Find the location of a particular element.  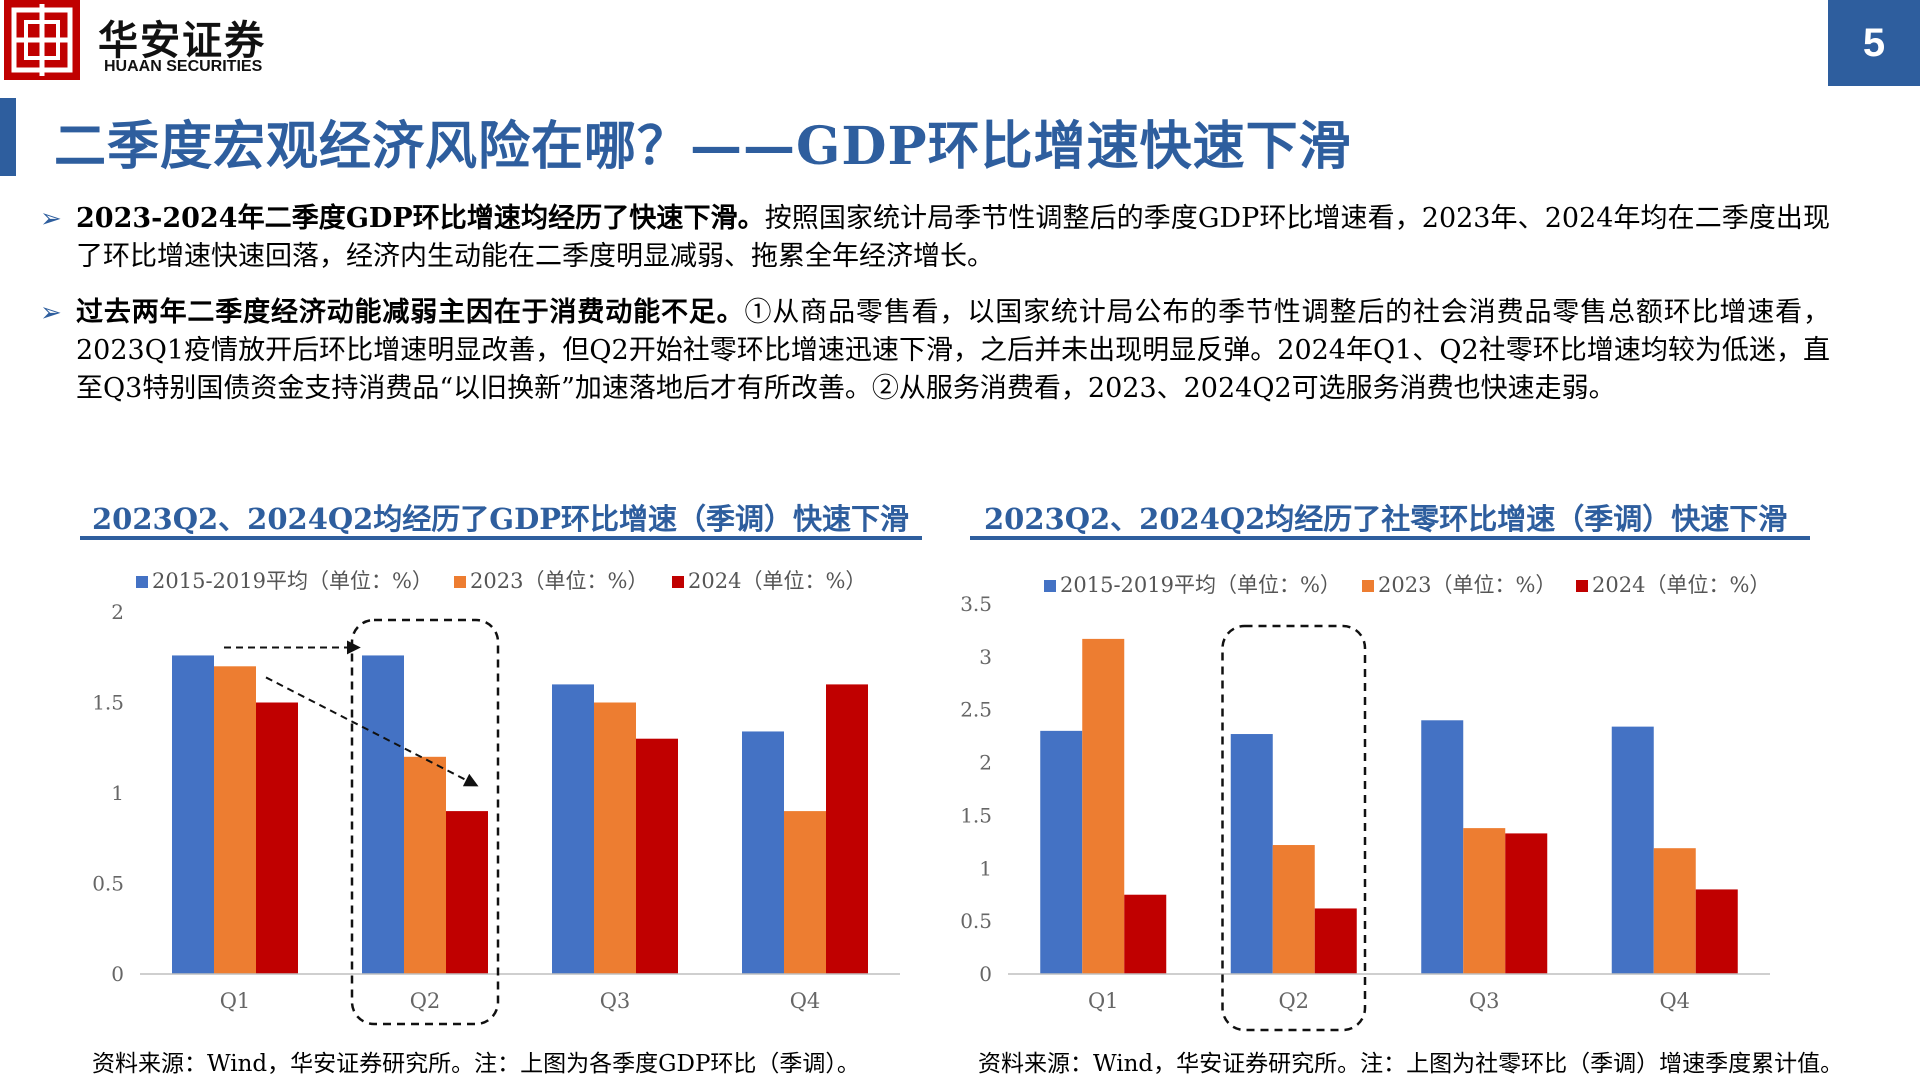

brand-name-en: HUAAN SECURITIES is located at coordinates (183, 66).